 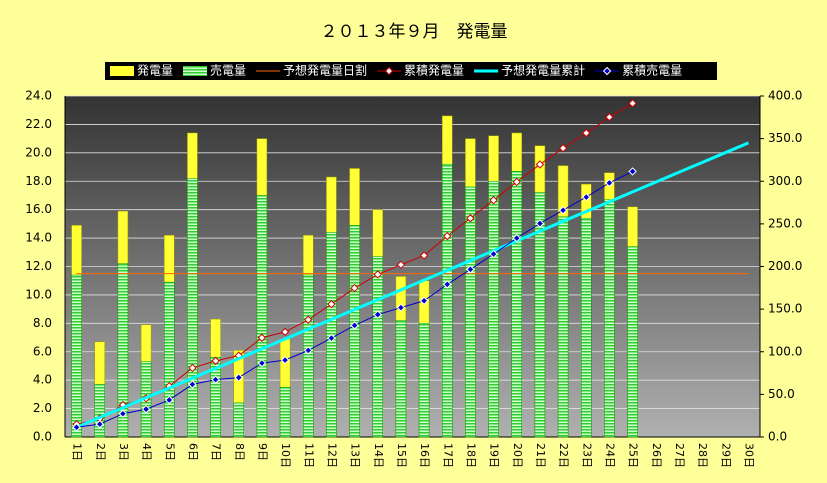 What do you see at coordinates (239, 452) in the screenshot?
I see `x-tick-label: 8日` at bounding box center [239, 452].